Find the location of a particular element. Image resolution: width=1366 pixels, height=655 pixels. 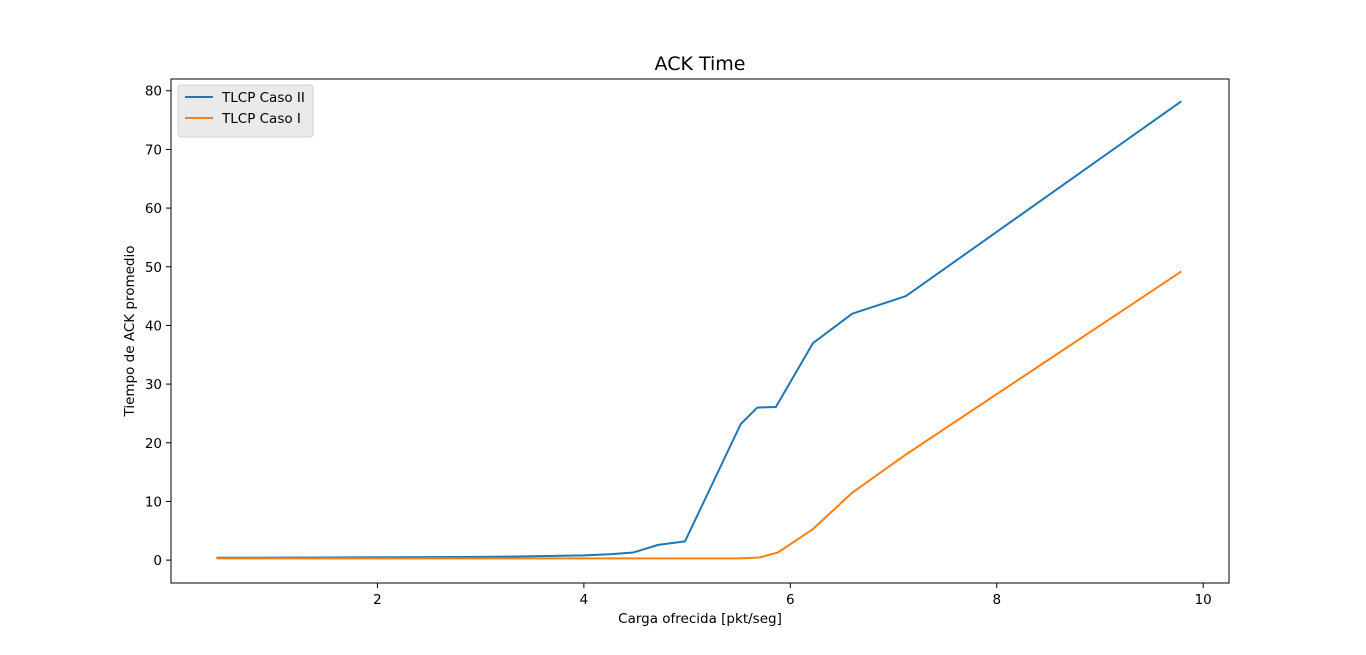

y-tick-label: 50 is located at coordinates (153, 268).